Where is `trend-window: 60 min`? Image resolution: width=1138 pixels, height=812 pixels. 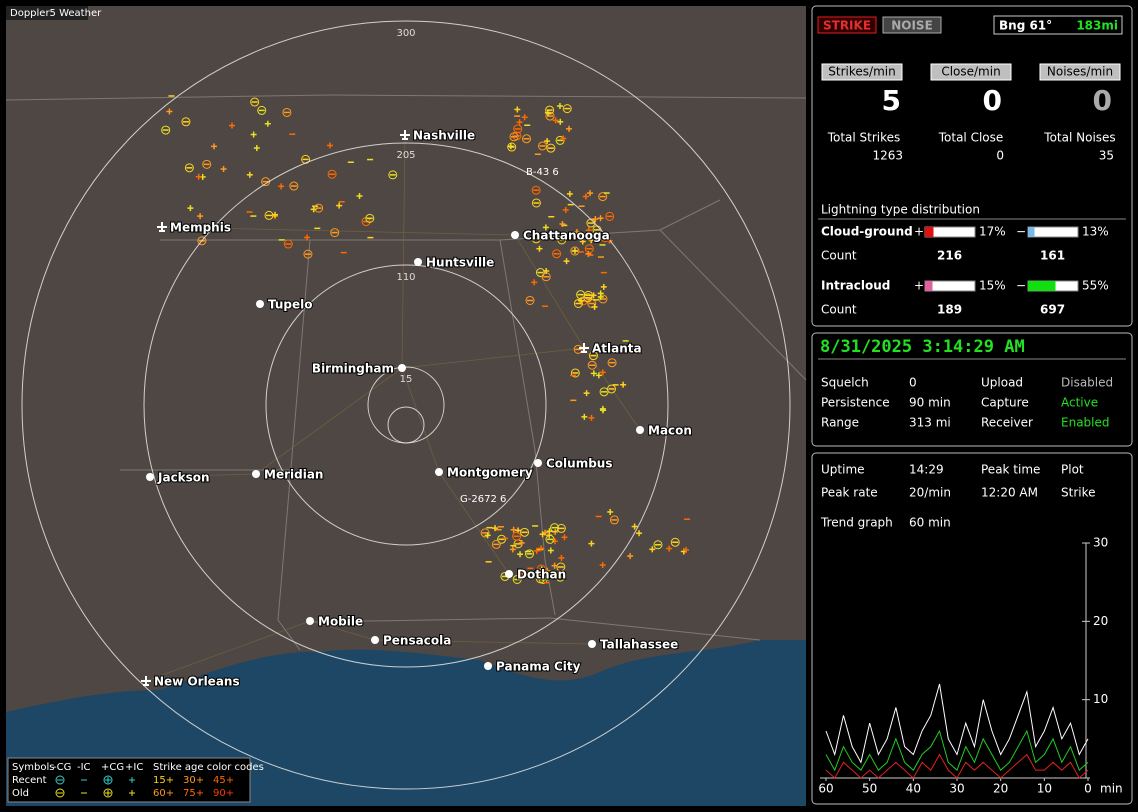
trend-window: 60 min is located at coordinates (930, 523).